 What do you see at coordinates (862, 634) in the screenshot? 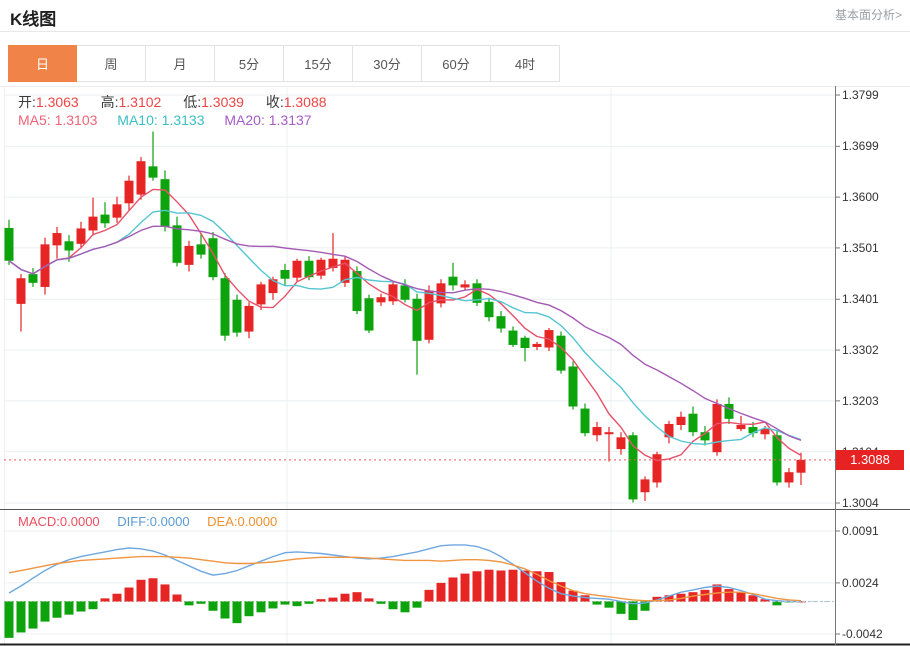
I see `macd-axis-label: -0.0042` at bounding box center [862, 634].